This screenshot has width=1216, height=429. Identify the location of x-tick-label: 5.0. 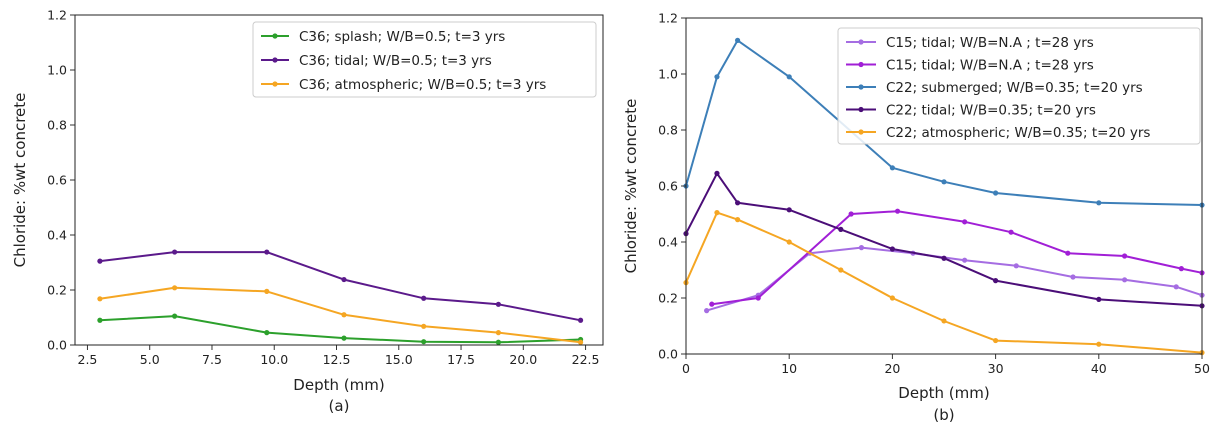
(150, 359).